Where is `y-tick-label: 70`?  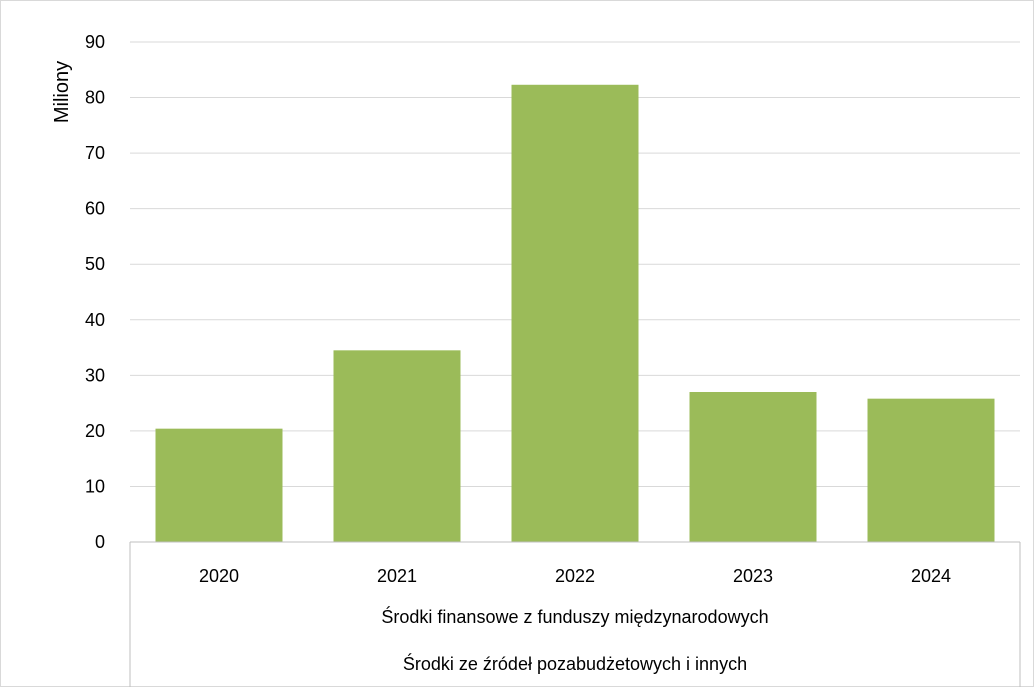
y-tick-label: 70 is located at coordinates (95, 153).